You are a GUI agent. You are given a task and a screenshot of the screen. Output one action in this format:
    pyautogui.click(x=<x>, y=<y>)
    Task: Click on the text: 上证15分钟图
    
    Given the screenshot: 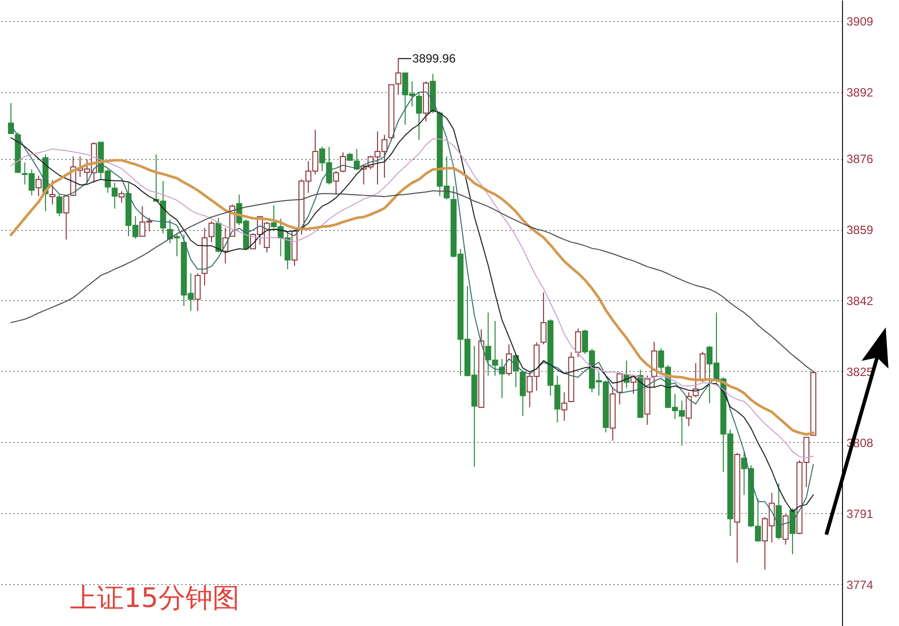 What is the action you would take?
    pyautogui.click(x=155, y=598)
    